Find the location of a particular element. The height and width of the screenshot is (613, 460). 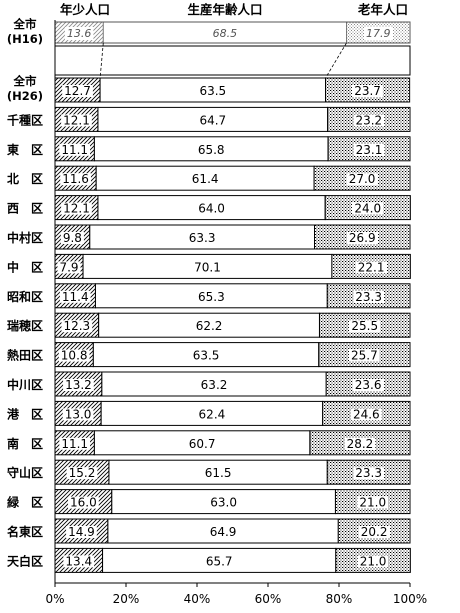

value-label: 24.6 is located at coordinates (366, 414).